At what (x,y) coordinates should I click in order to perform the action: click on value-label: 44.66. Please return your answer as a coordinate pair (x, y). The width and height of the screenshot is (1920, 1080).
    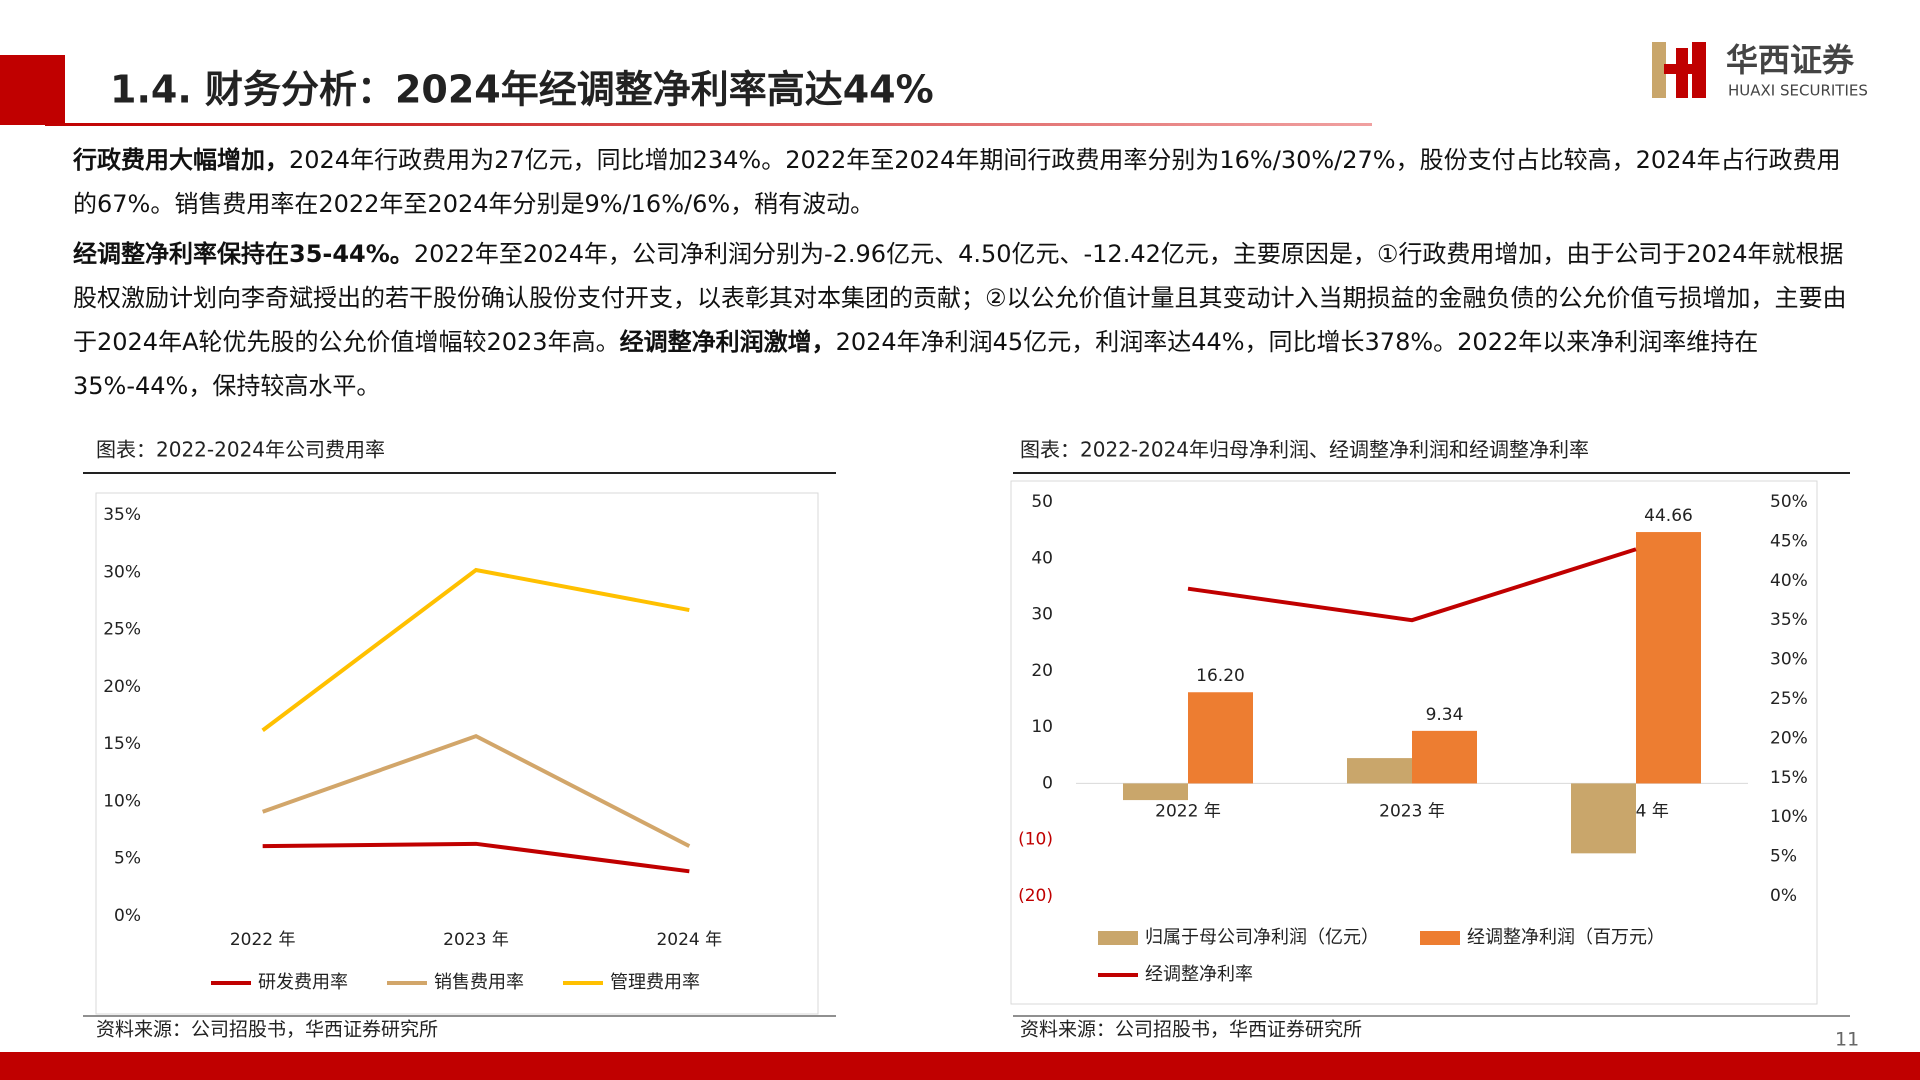
    Looking at the image, I should click on (1668, 516).